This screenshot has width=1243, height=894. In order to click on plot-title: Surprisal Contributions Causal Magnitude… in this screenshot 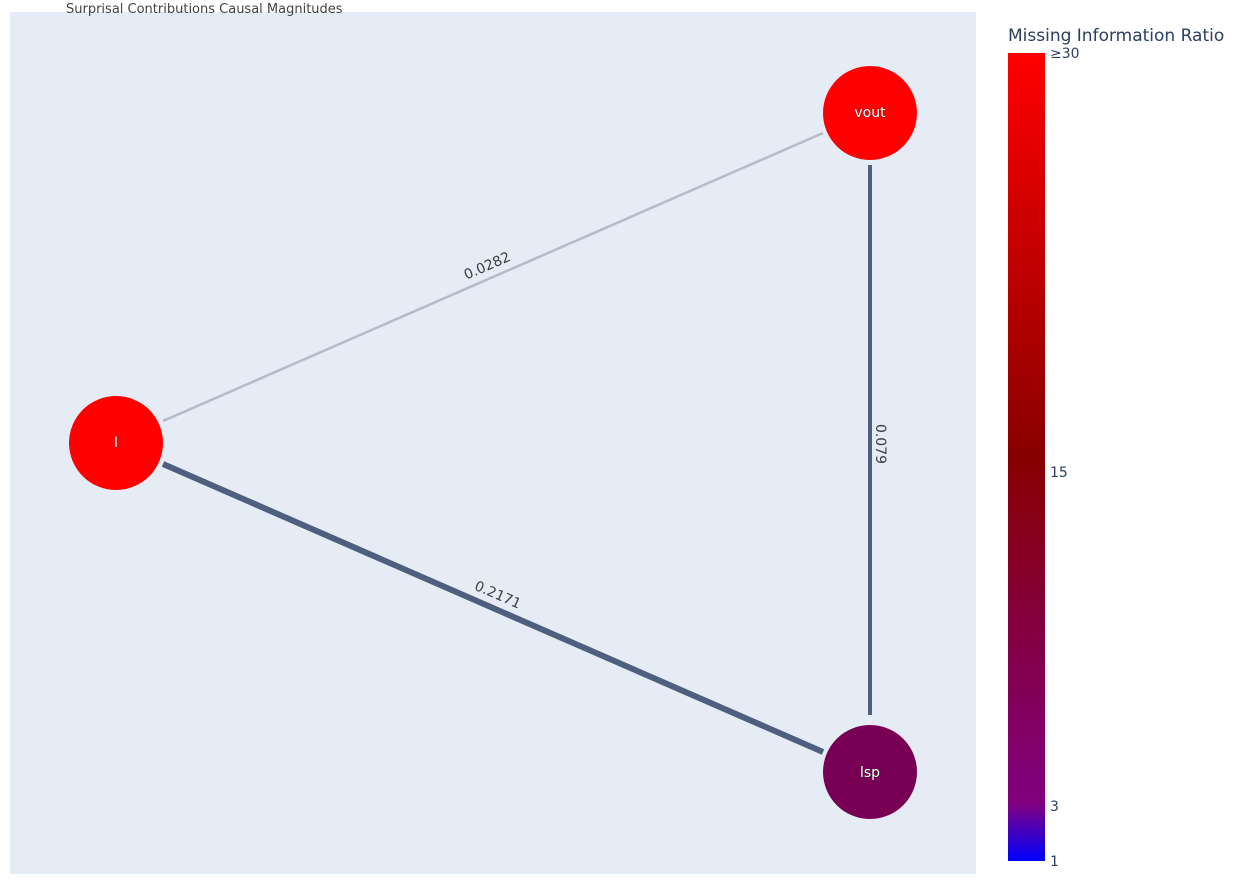, I will do `click(204, 9)`.